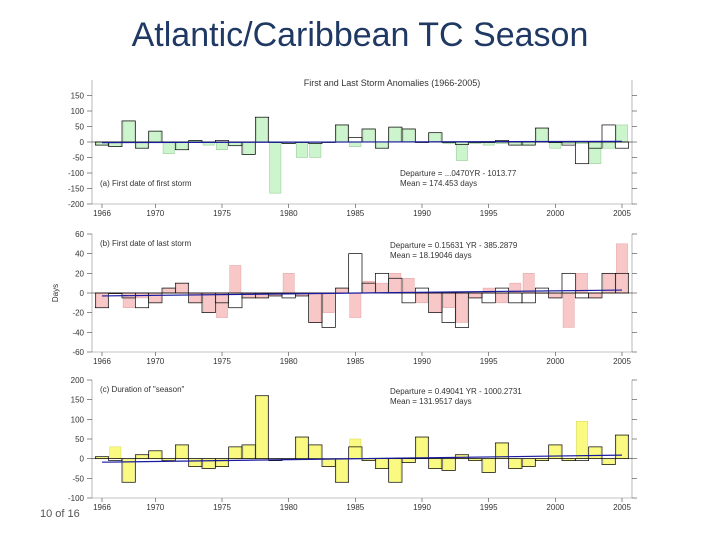  Describe the element at coordinates (78, 332) in the screenshot. I see `y-tick-label: -40` at that location.